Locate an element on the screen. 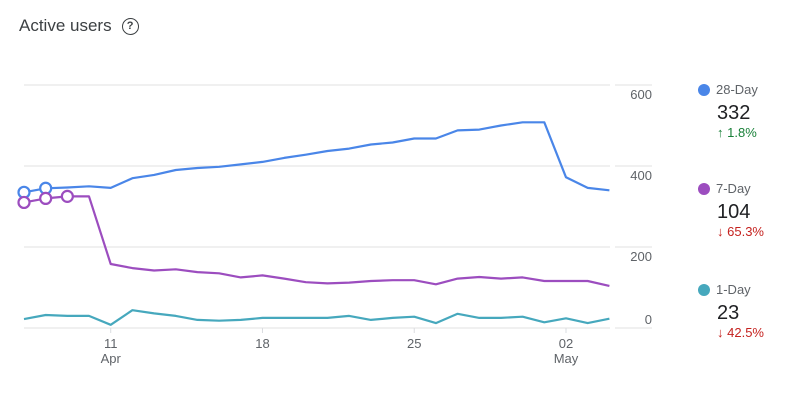  legend-value: 104 is located at coordinates (734, 212).